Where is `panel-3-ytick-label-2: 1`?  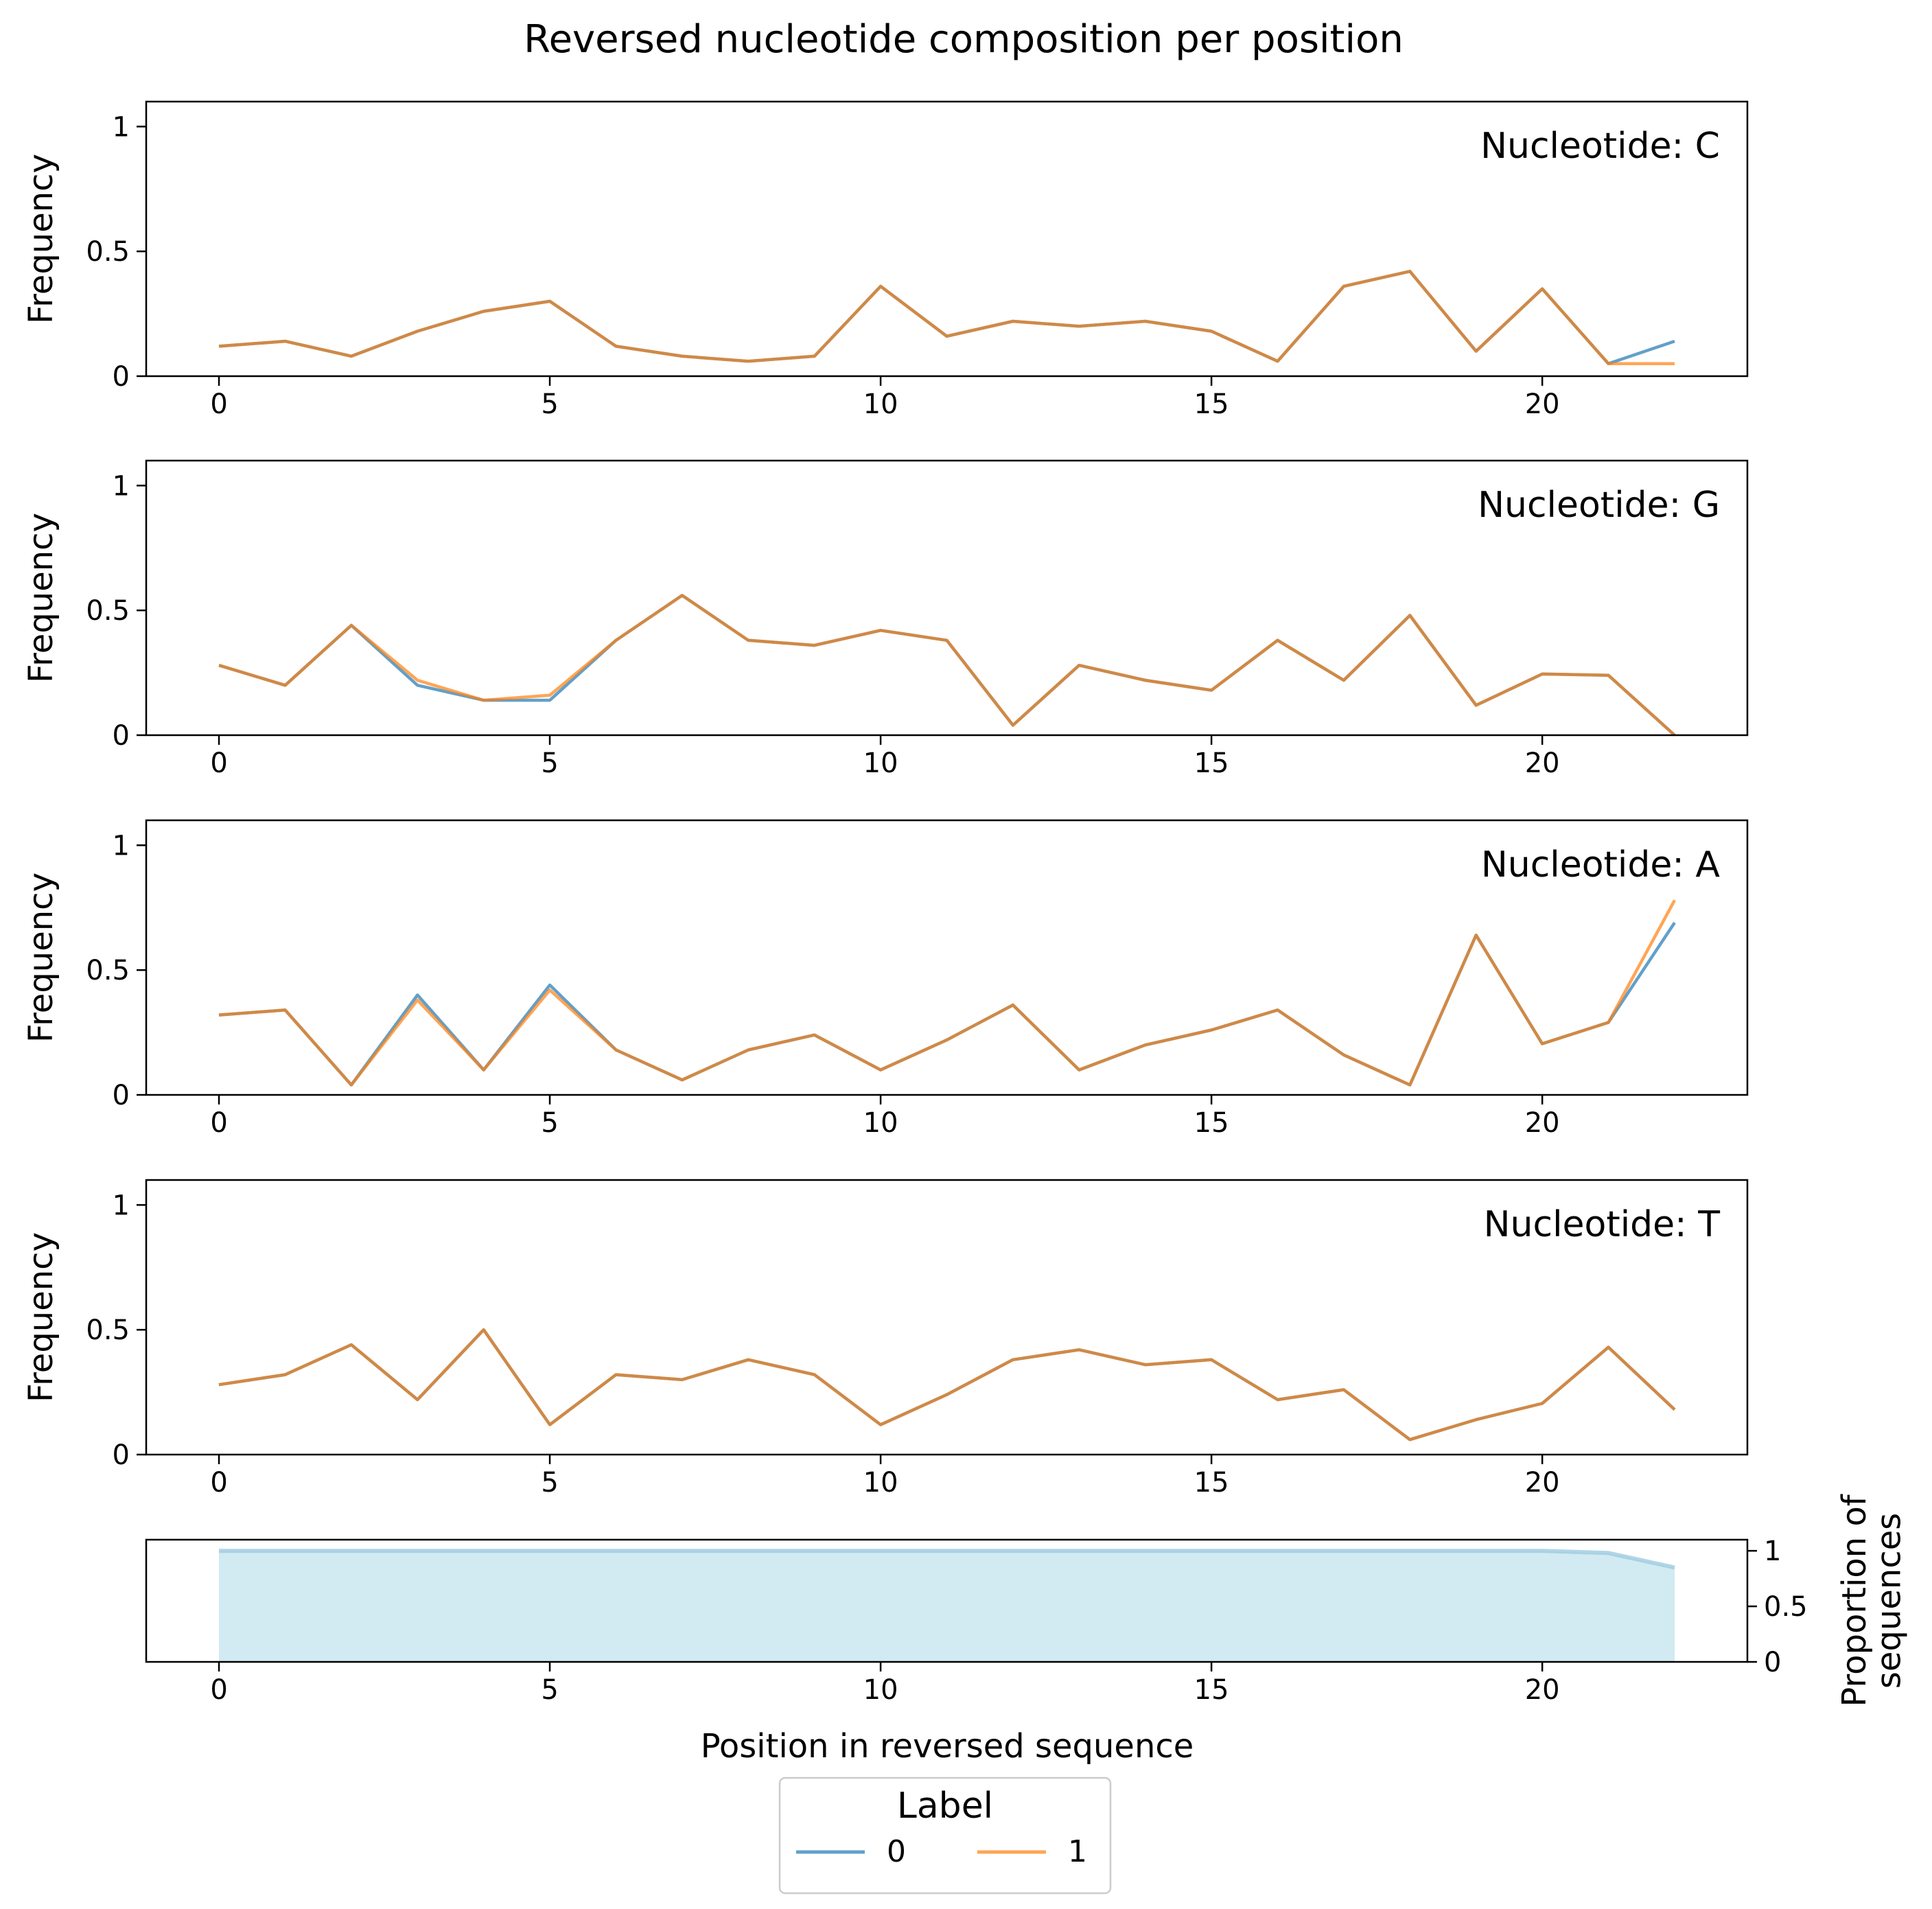 panel-3-ytick-label-2: 1 is located at coordinates (121, 845).